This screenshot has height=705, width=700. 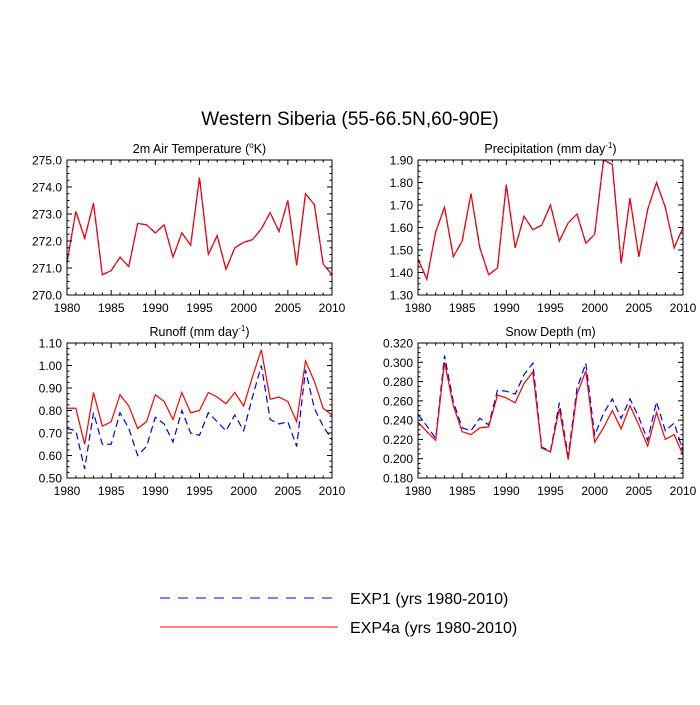 What do you see at coordinates (398, 344) in the screenshot?
I see `y-tick-label: 0.320` at bounding box center [398, 344].